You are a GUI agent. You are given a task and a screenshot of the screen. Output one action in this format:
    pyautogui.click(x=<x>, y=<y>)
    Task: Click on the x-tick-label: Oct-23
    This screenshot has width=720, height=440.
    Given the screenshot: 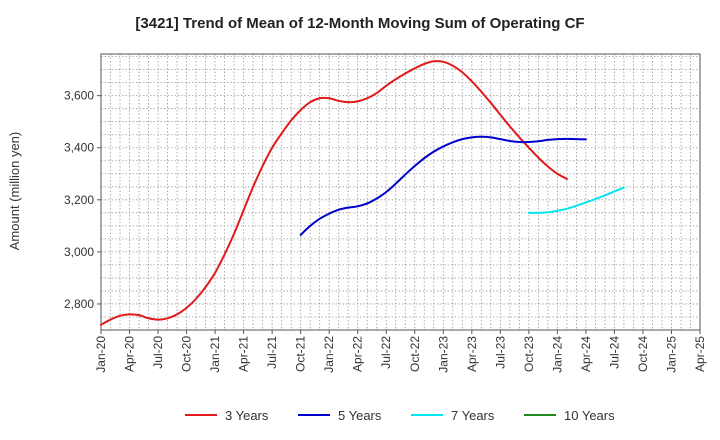 What is the action you would take?
    pyautogui.click(x=529, y=354)
    